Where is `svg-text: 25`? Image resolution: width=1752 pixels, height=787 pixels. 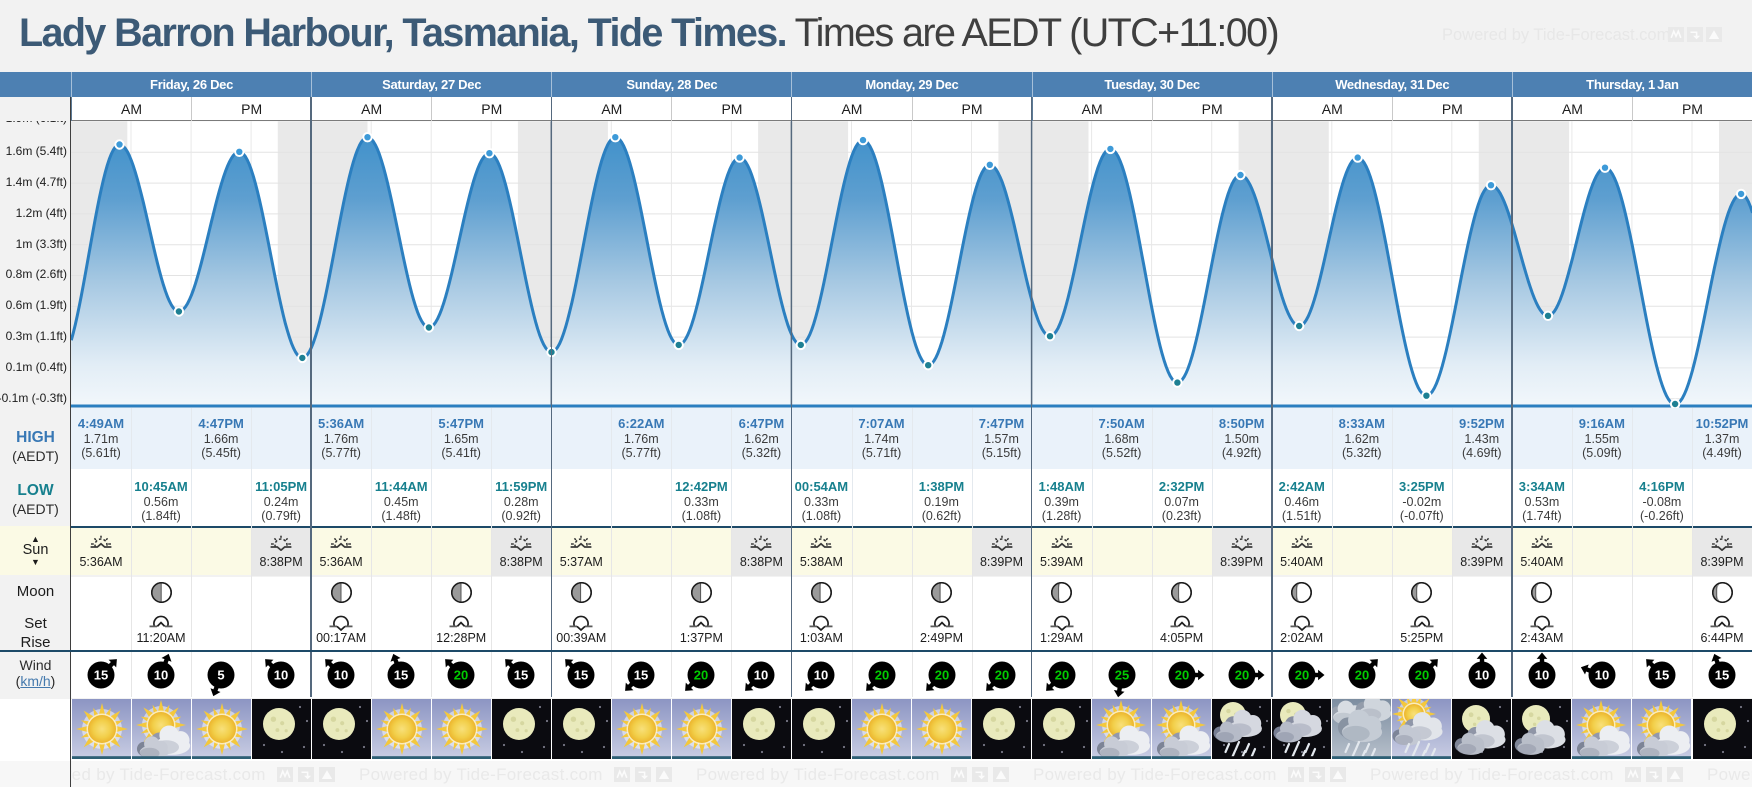
svg-text: 25 is located at coordinates (1121, 675).